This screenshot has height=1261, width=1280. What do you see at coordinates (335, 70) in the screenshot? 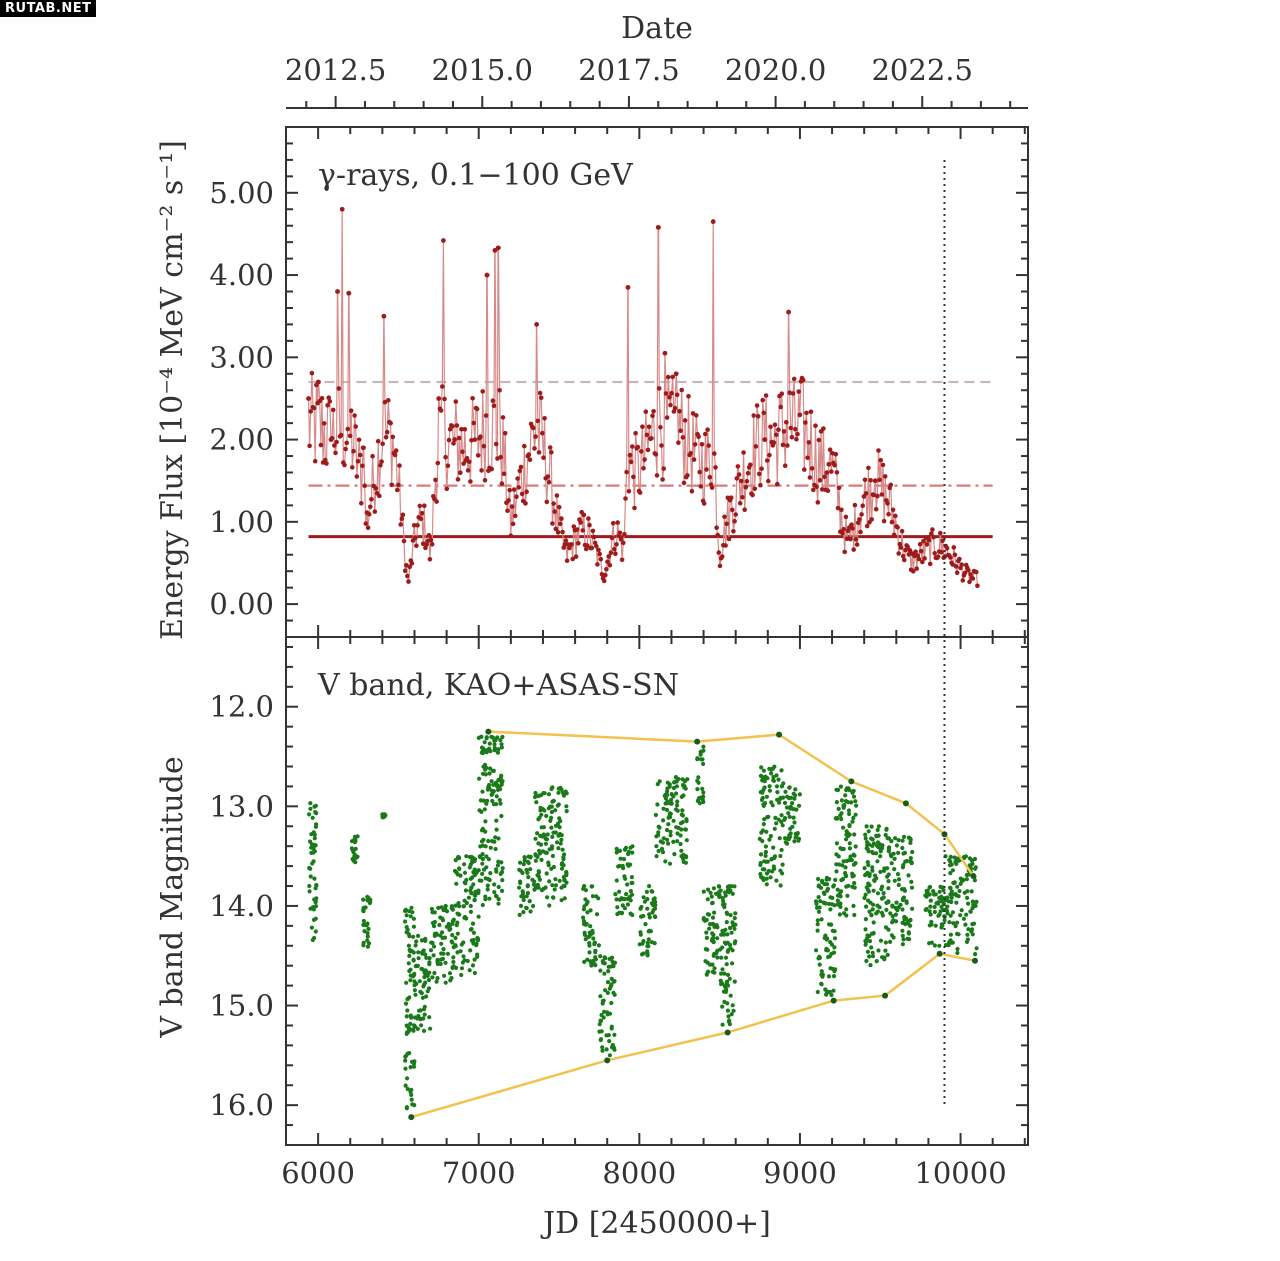
I see `date-tick-label: 2012.5` at bounding box center [335, 70].